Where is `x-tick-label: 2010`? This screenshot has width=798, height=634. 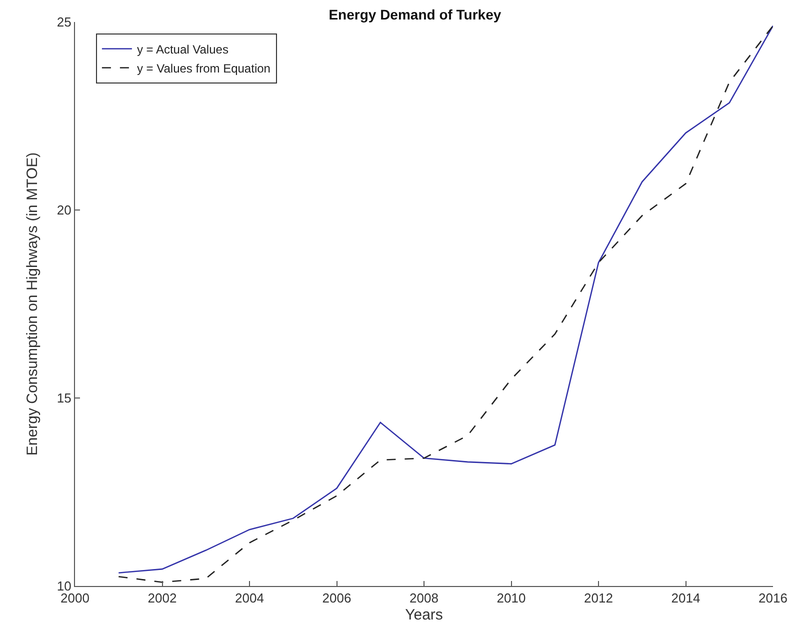 x-tick-label: 2010 is located at coordinates (511, 598).